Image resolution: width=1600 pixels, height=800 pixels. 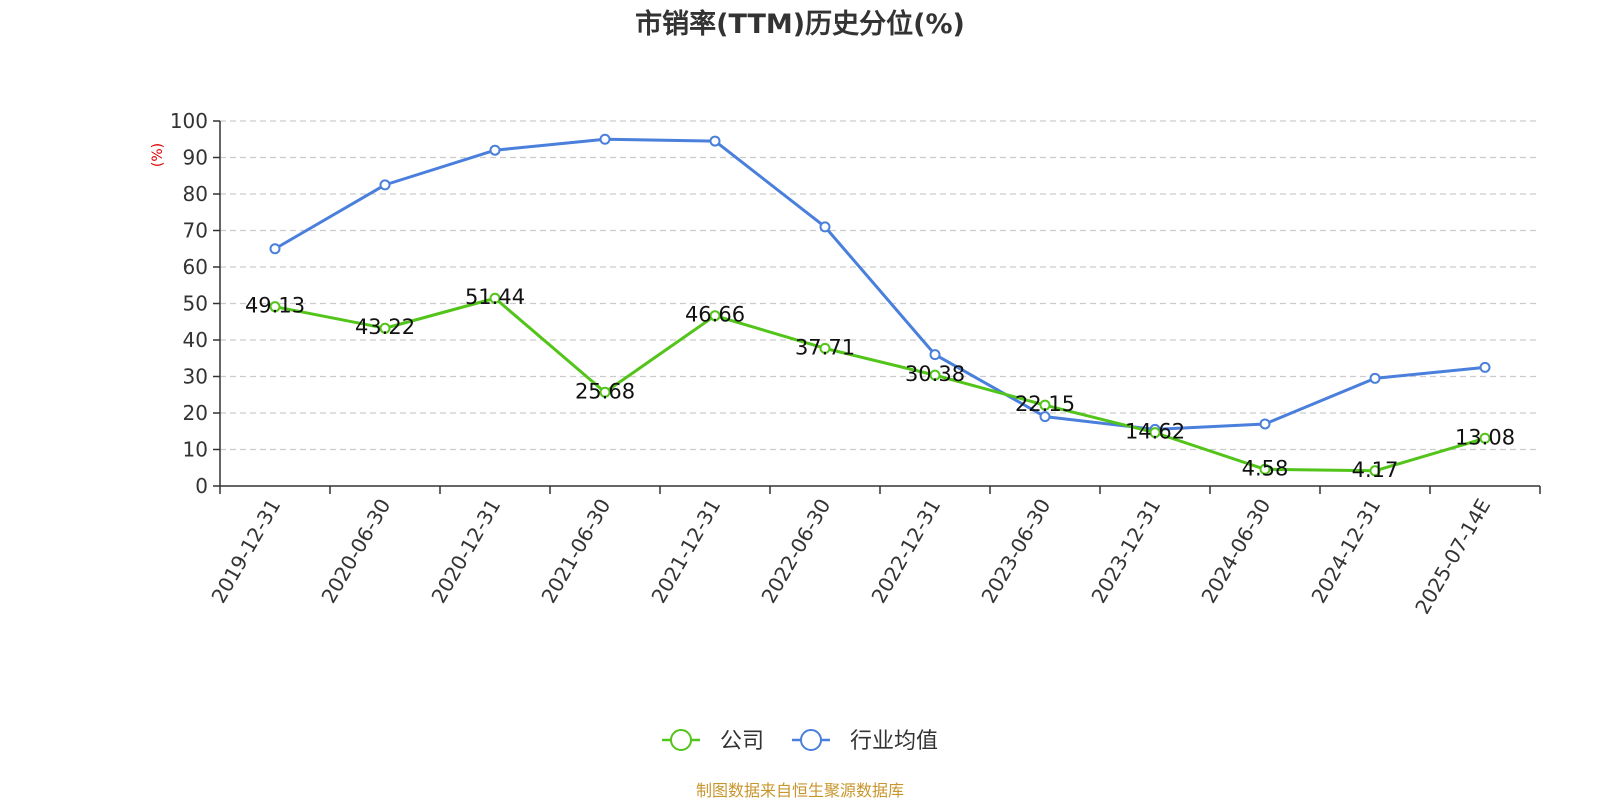 I want to click on data-label: 14.62, so click(x=1155, y=432).